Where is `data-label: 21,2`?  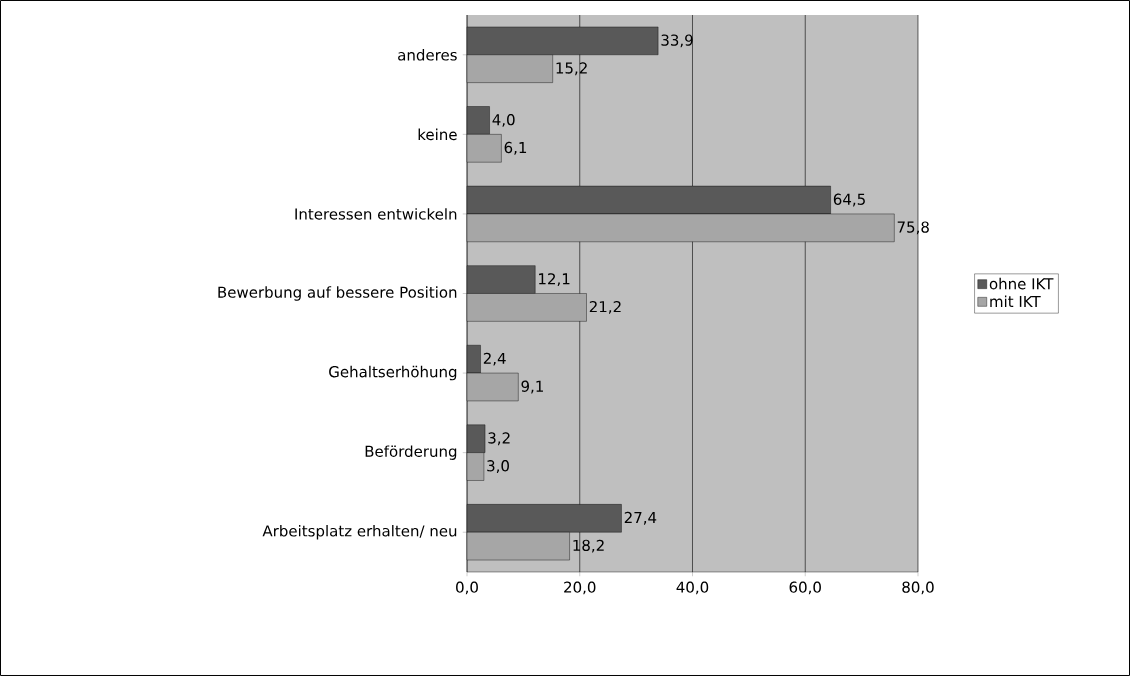 data-label: 21,2 is located at coordinates (605, 307).